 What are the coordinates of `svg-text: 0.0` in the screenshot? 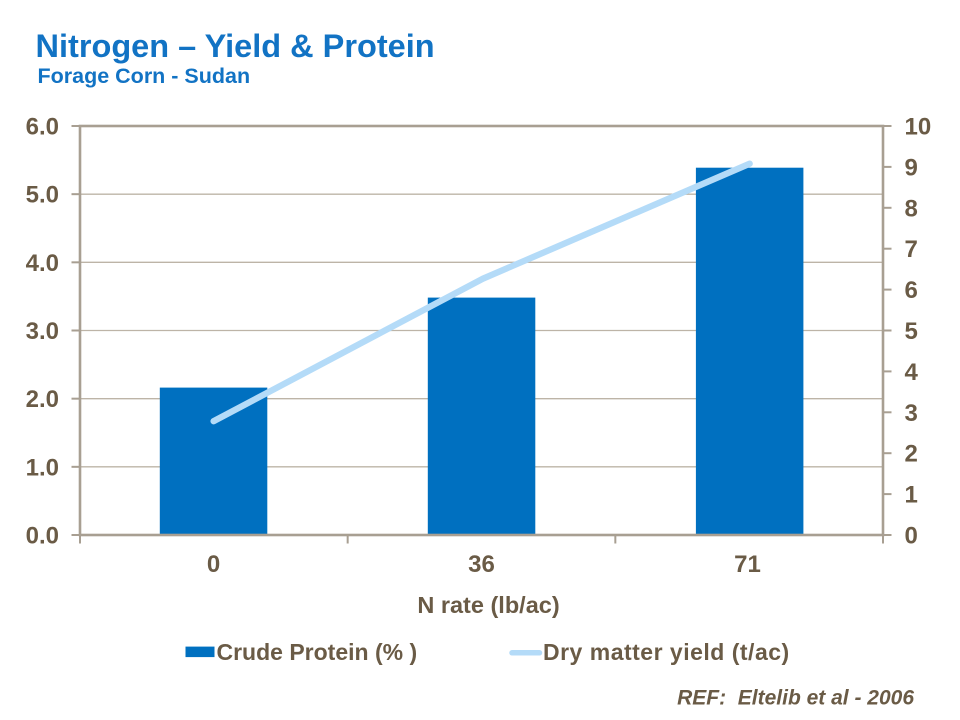 It's located at (42, 536).